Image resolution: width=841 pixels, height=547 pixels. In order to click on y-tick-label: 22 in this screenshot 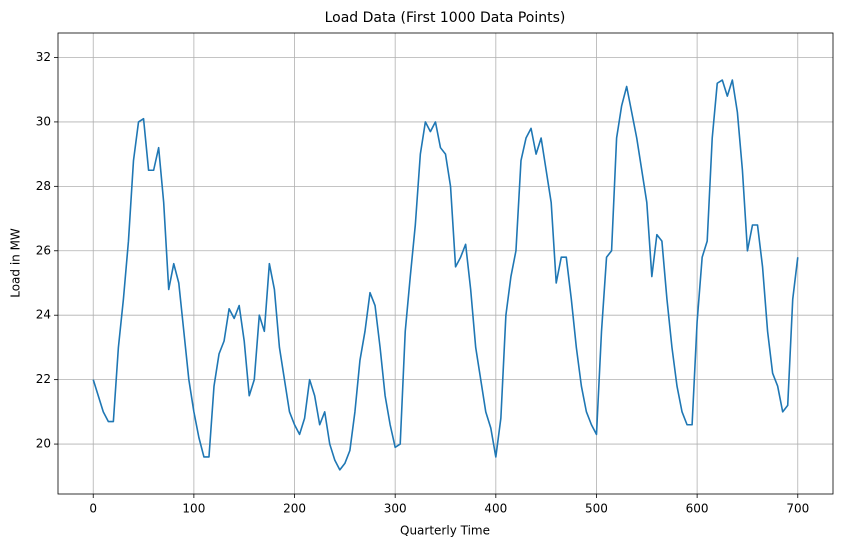, I will do `click(43, 379)`.